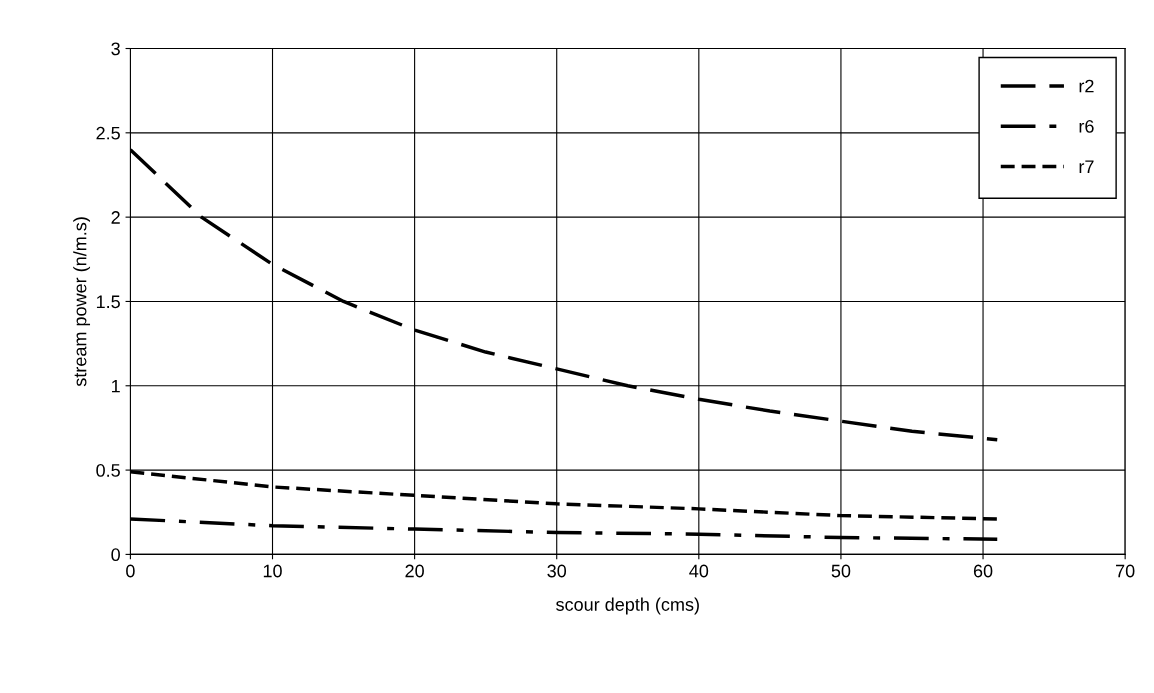 The width and height of the screenshot is (1154, 693). I want to click on x-tick-label: 50, so click(841, 571).